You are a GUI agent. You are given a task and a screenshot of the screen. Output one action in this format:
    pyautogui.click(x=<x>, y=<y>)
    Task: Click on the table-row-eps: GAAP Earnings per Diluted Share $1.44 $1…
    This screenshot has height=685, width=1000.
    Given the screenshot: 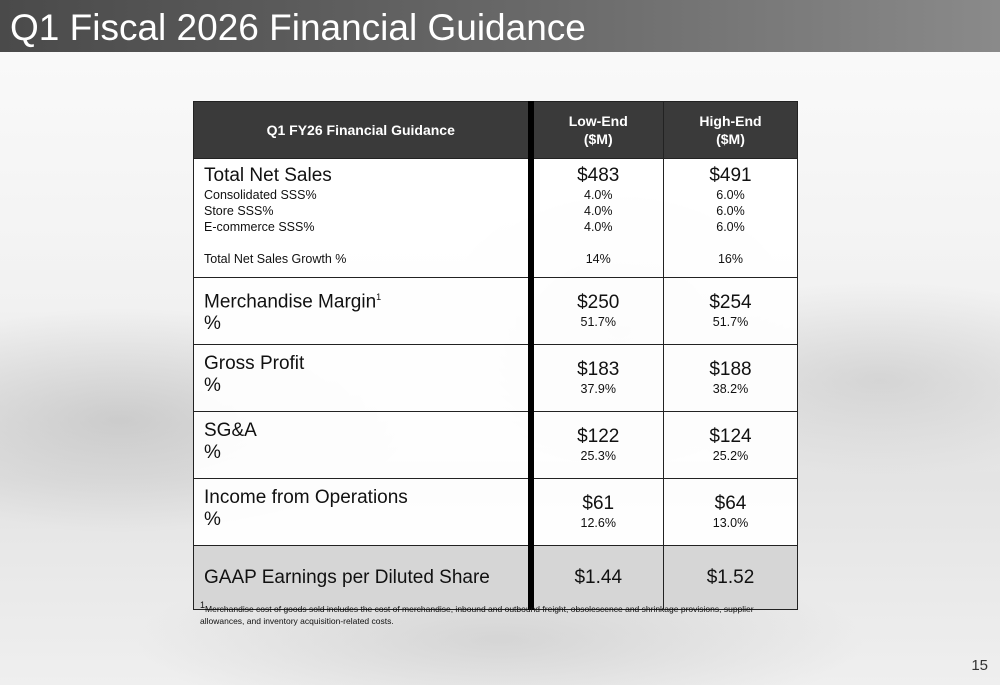 What is the action you would take?
    pyautogui.click(x=495, y=577)
    